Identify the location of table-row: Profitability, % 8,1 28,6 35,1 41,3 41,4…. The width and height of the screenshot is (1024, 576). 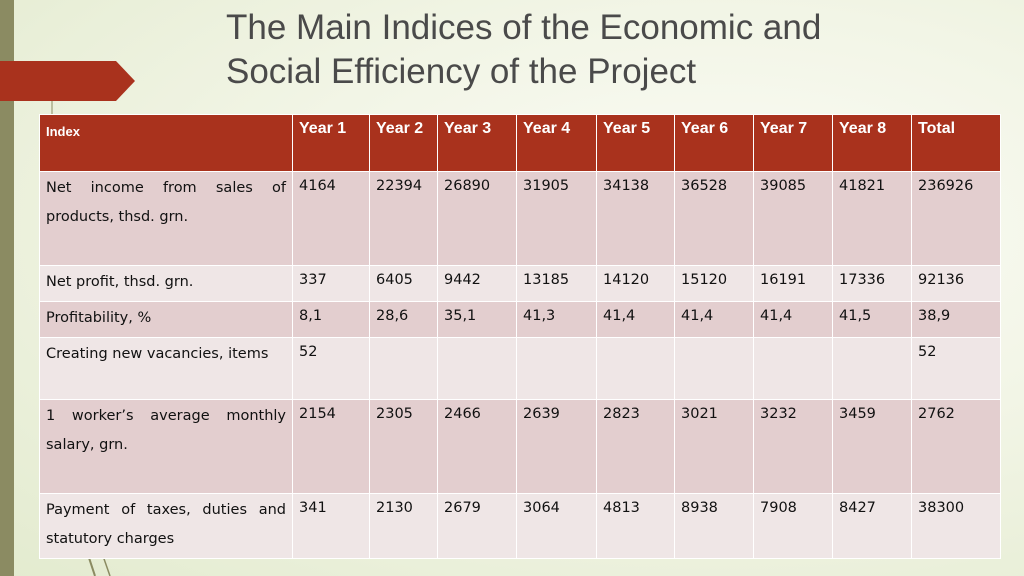
(520, 319).